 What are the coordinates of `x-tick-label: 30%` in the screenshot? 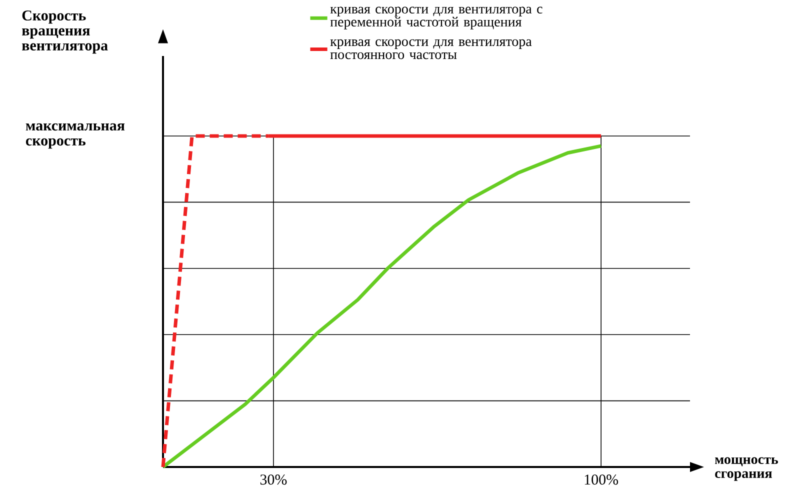 It's located at (273, 479).